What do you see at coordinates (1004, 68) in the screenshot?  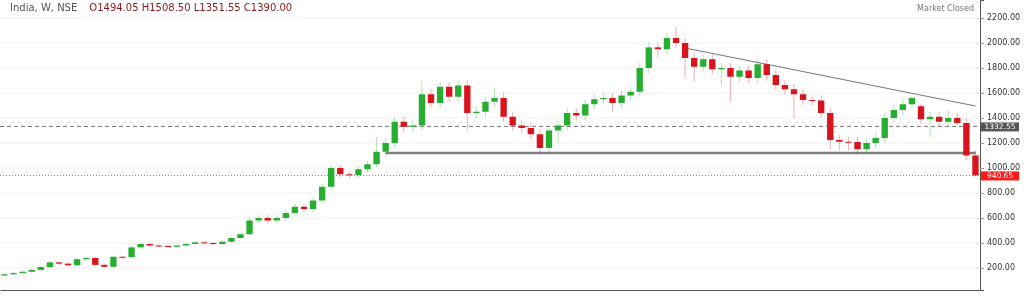 I see `y-tick-label: 1800.00` at bounding box center [1004, 68].